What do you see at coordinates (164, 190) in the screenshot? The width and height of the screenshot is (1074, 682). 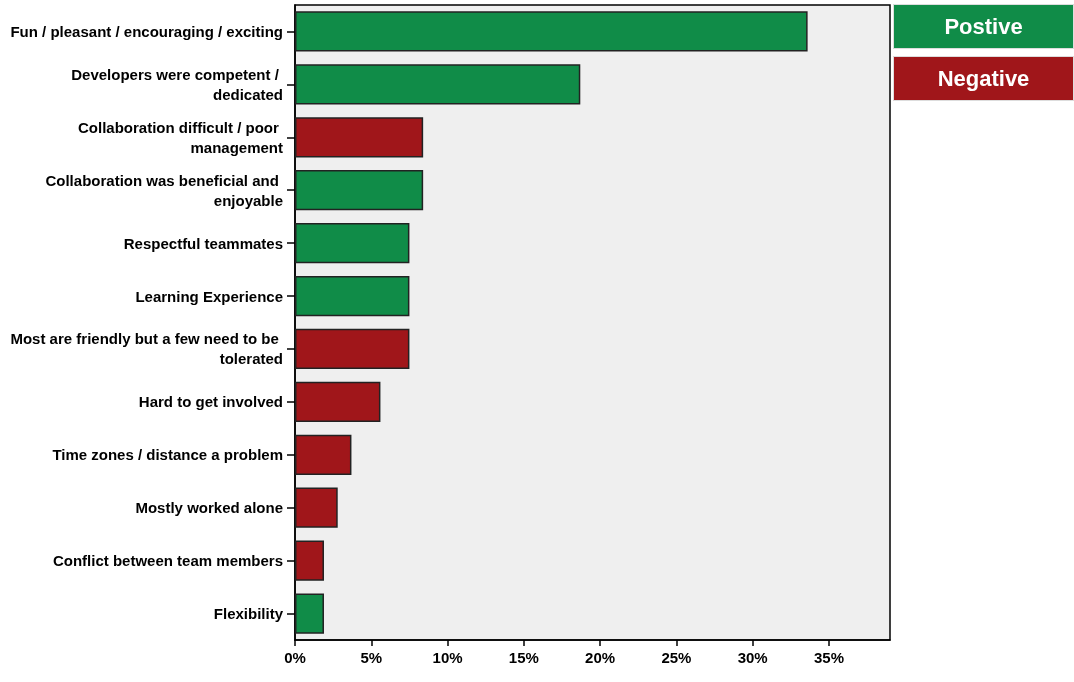 I see `y-tick-label: Collaboration was beneficial and enjoyable` at bounding box center [164, 190].